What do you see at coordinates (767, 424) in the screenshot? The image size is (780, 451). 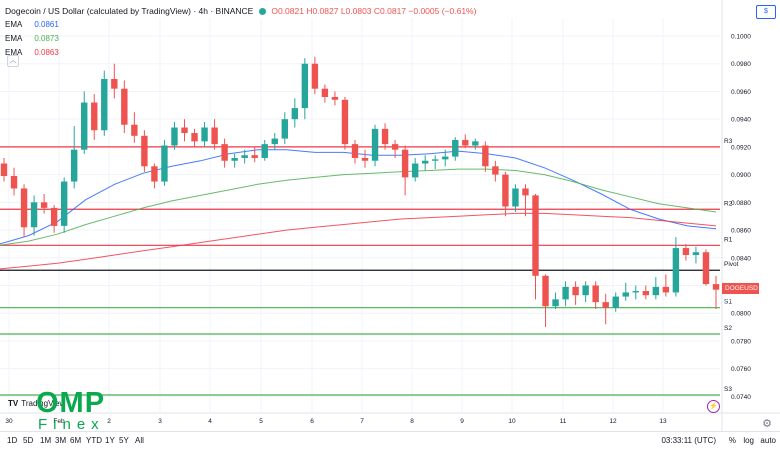 I see `gear-icon: ⚙` at bounding box center [767, 424].